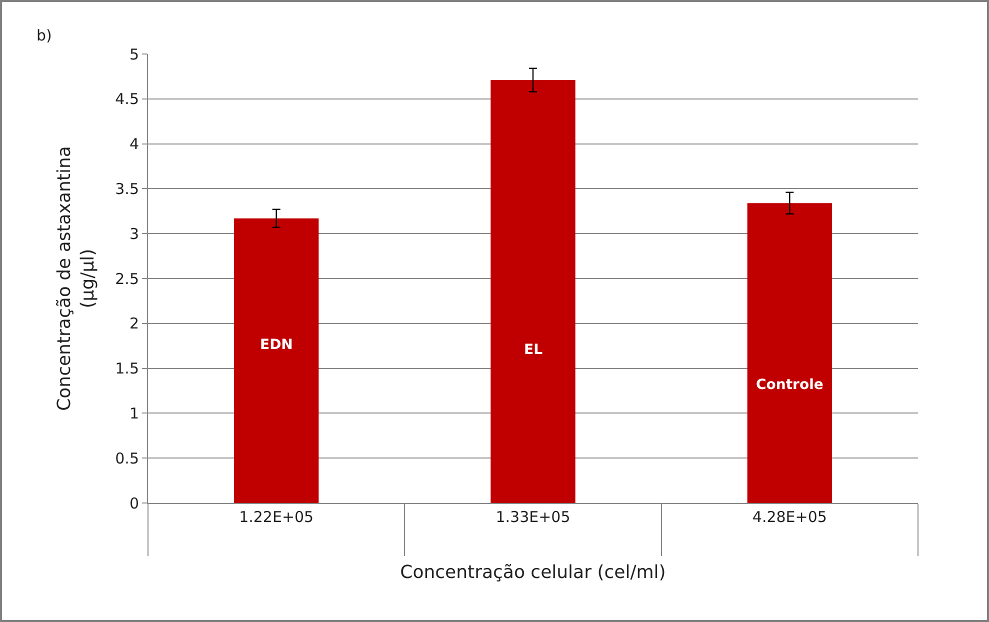  I want to click on x-tick-label: 4.28E+05, so click(789, 517).